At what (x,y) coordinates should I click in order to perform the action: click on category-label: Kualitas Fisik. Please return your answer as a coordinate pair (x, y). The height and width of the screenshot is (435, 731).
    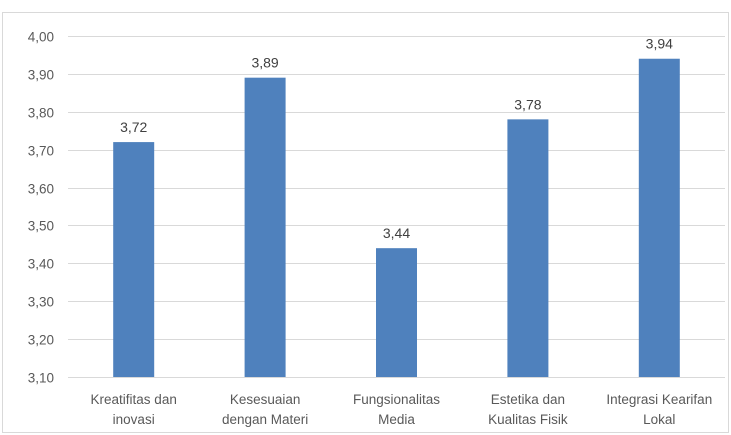
    Looking at the image, I should click on (528, 419).